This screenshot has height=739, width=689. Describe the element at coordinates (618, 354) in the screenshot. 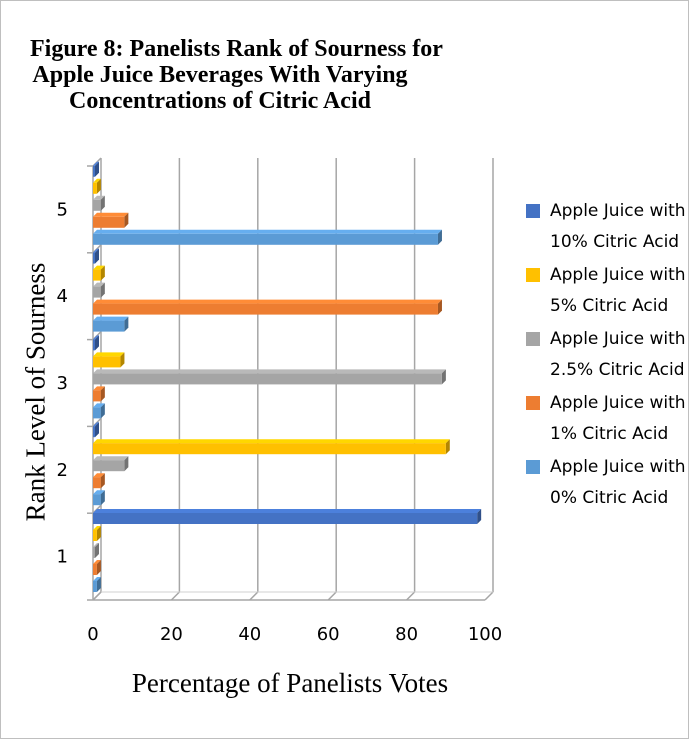

I see `legend-label: Apple Juice with 2.5% Citric Acid` at that location.